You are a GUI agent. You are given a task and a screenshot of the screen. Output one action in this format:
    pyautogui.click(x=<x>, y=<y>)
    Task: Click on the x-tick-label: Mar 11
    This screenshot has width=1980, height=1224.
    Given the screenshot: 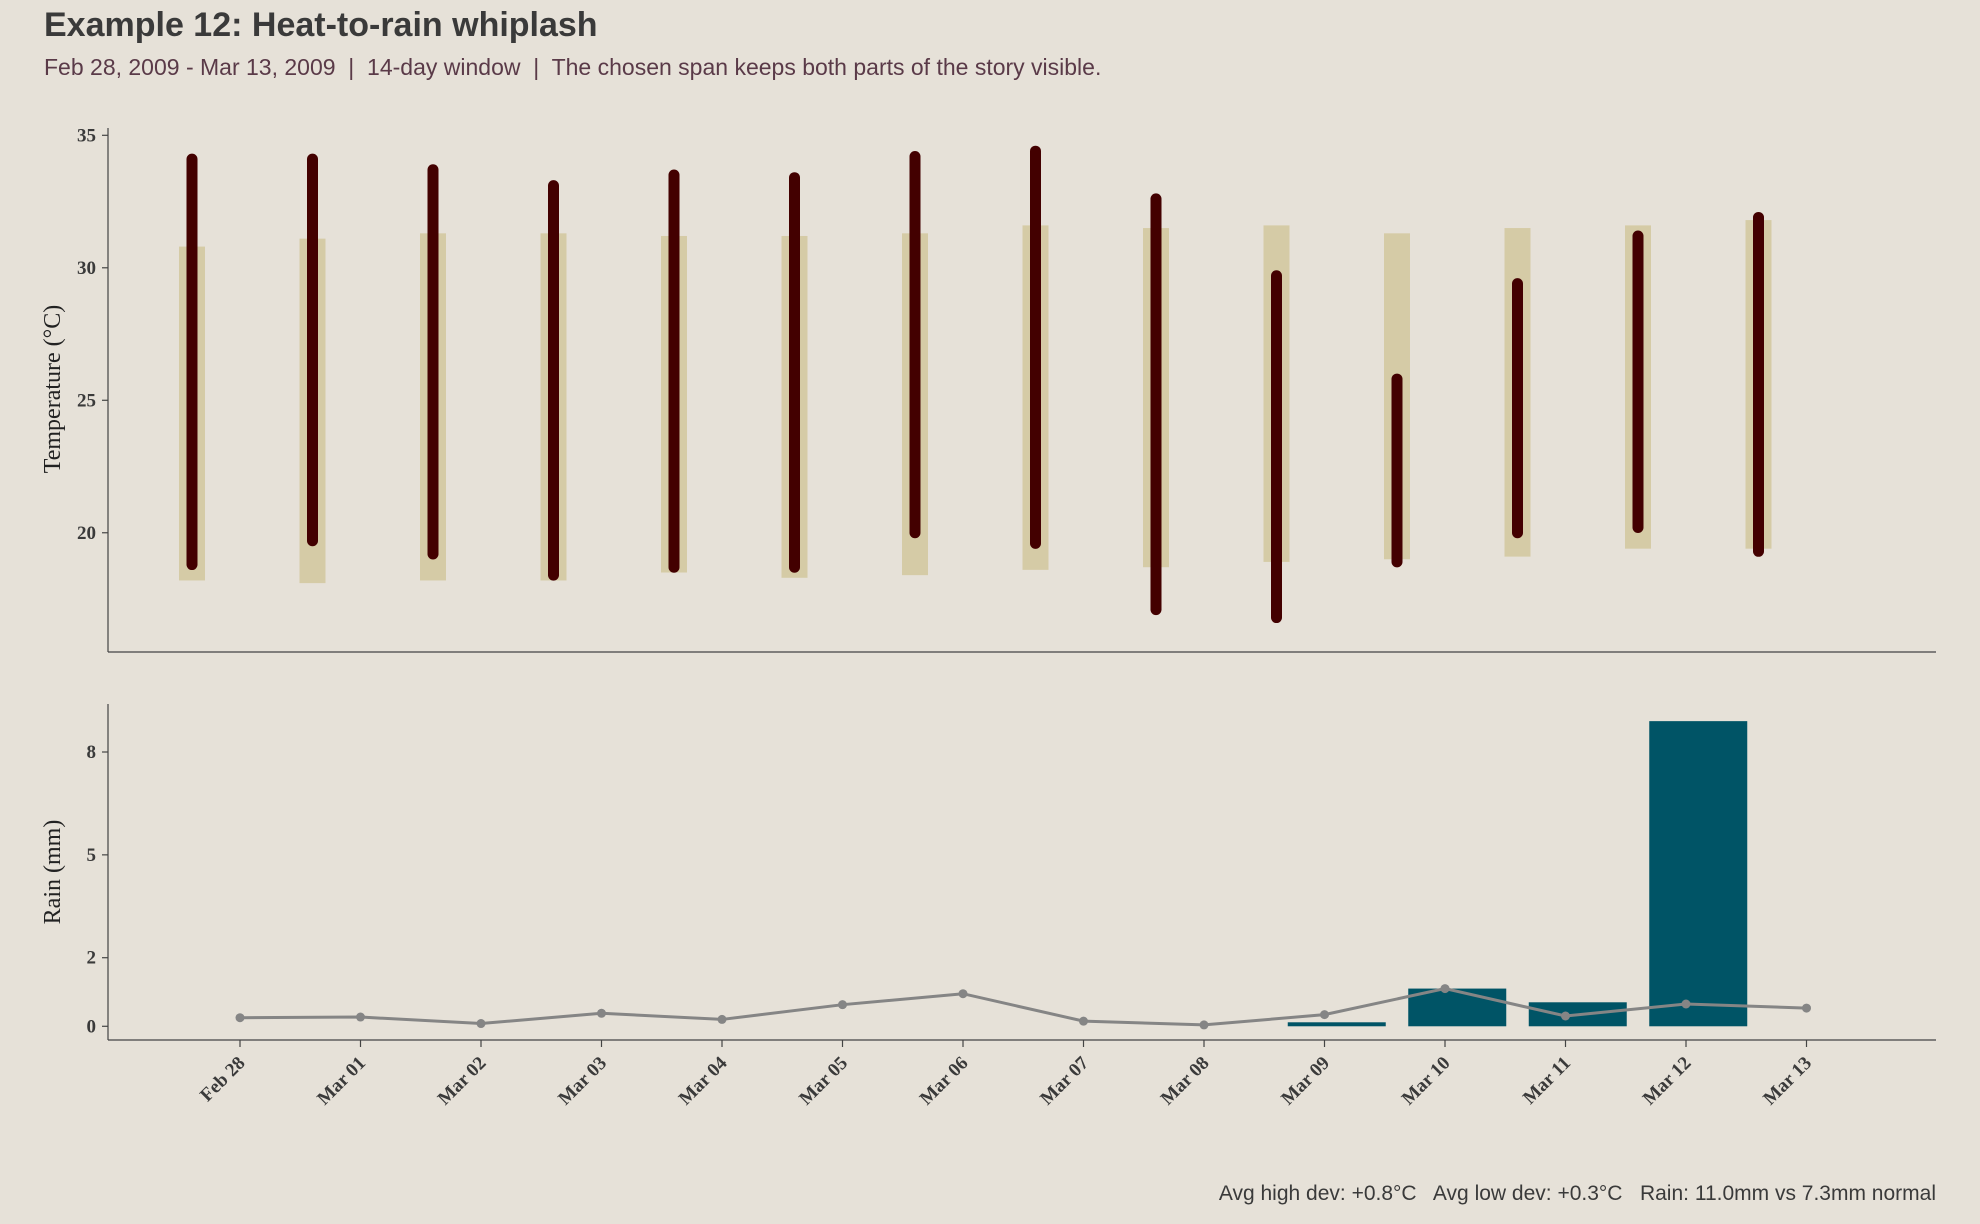 What is the action you would take?
    pyautogui.click(x=1547, y=1081)
    